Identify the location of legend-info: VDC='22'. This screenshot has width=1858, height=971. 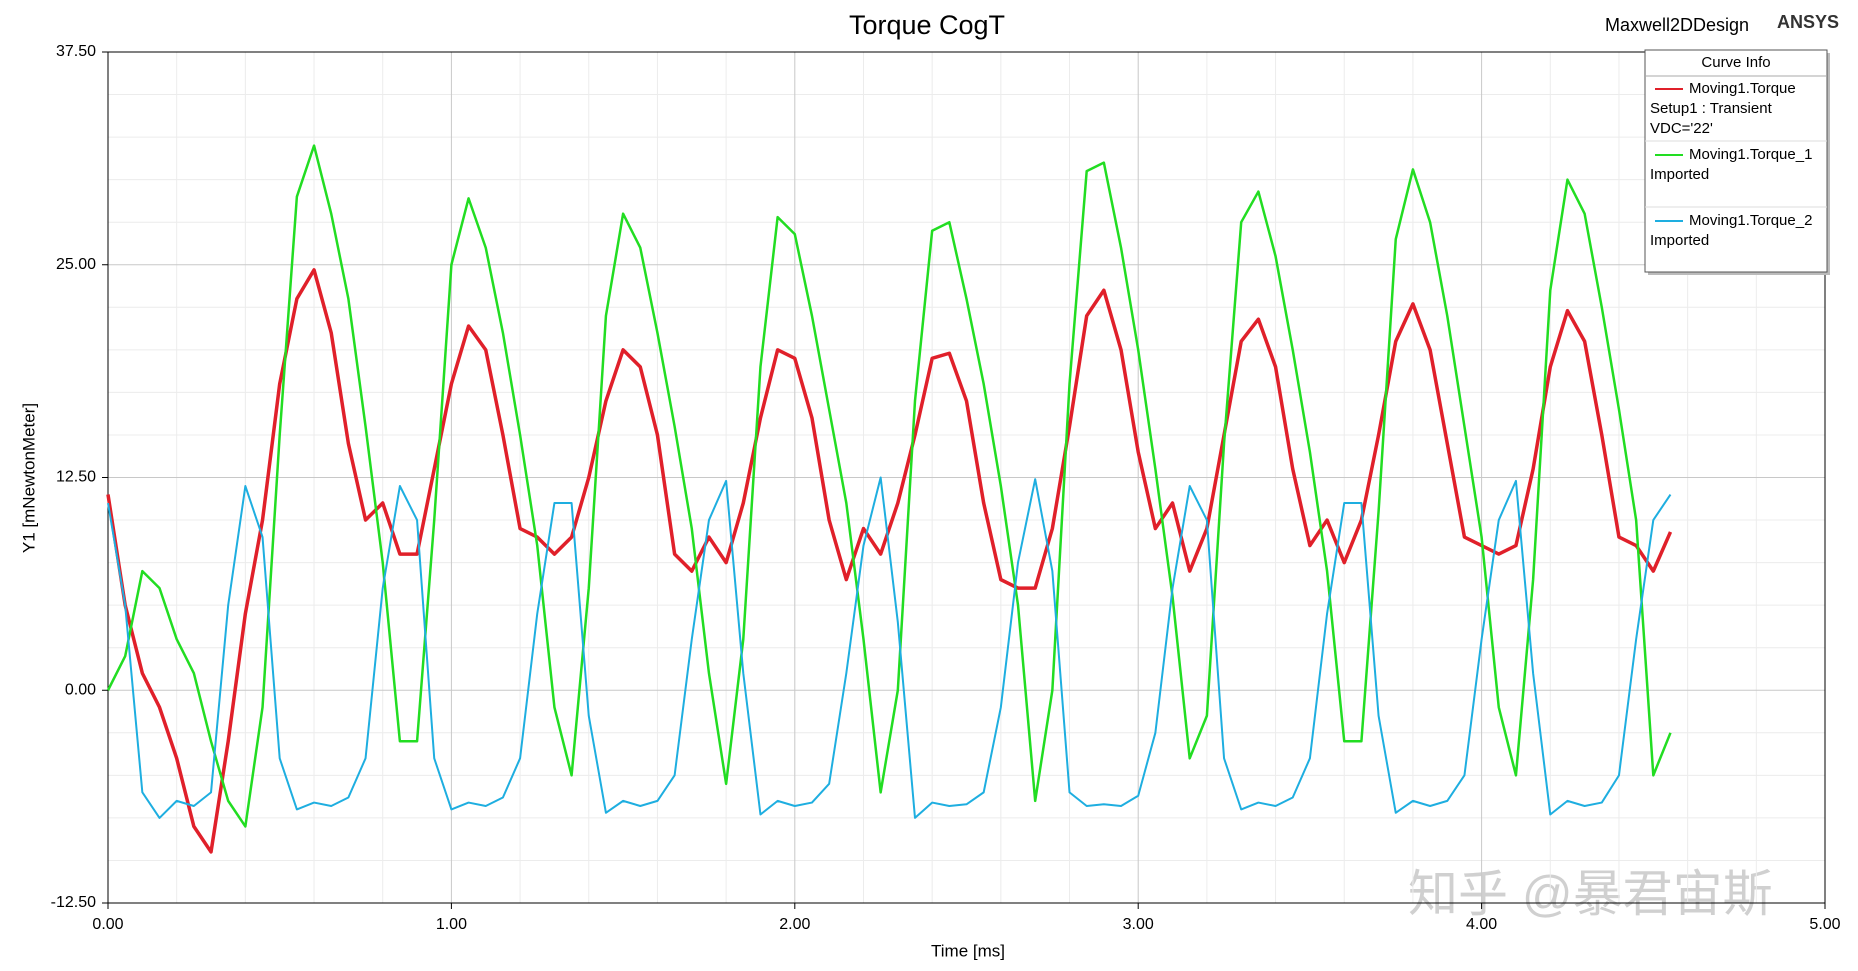
(1681, 128).